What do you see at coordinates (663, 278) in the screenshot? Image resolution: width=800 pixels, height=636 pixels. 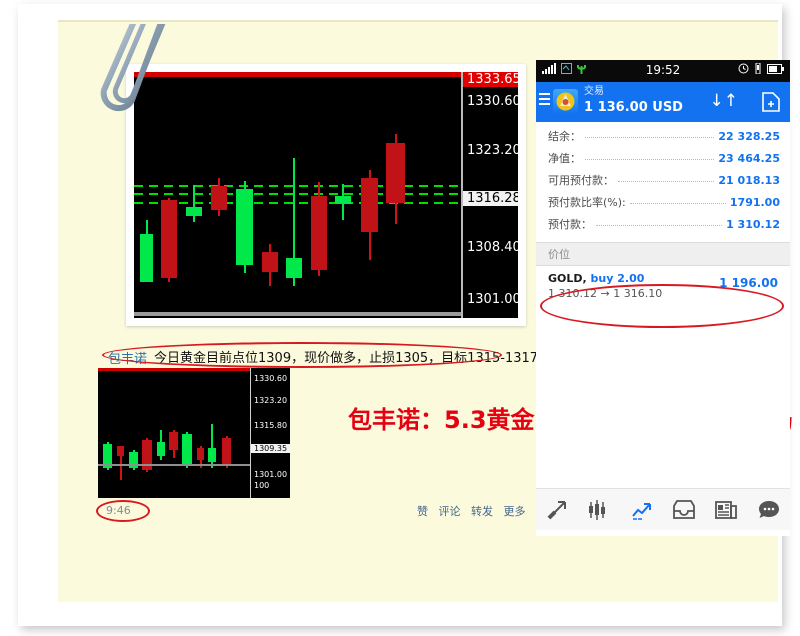 I see `position-symbol-line: GOLD, buy 2.00` at bounding box center [663, 278].